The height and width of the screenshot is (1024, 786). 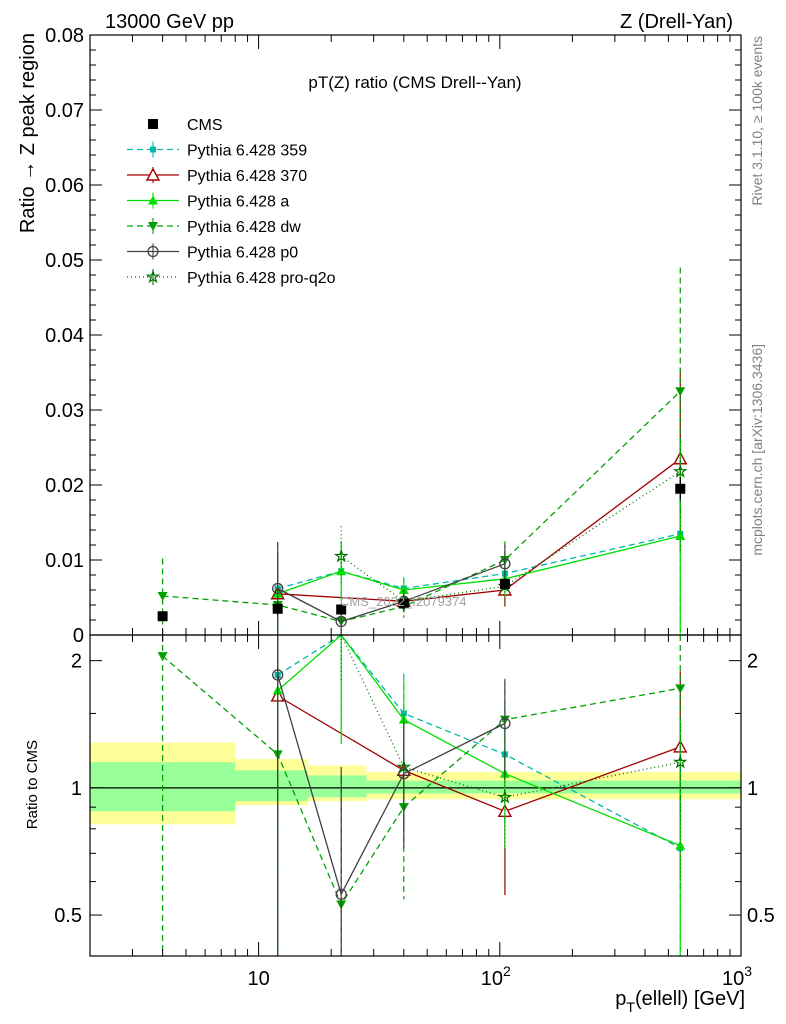 What do you see at coordinates (64, 411) in the screenshot?
I see `main-ytick-label-3: 0.03` at bounding box center [64, 411].